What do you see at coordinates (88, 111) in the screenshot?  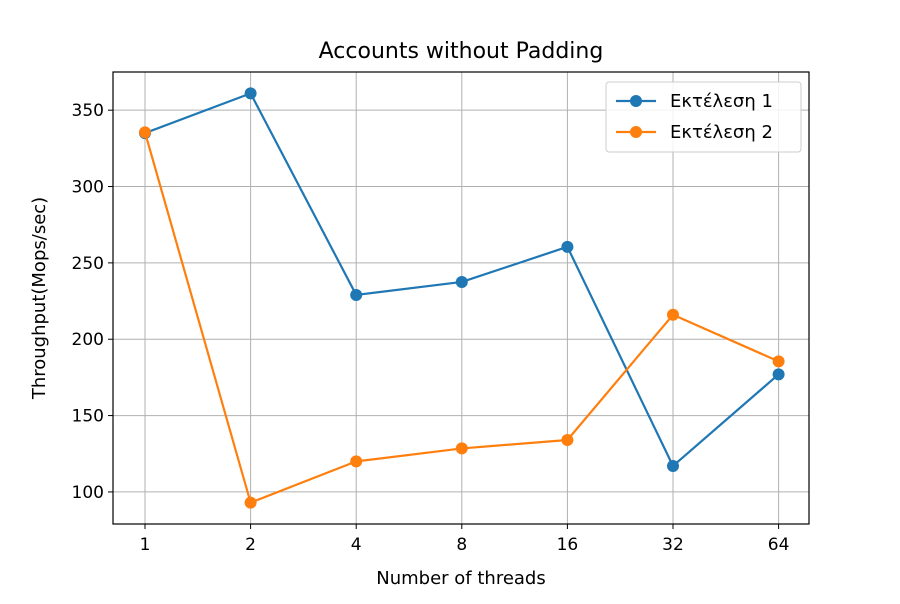 I see `y-tick-label: 350` at bounding box center [88, 111].